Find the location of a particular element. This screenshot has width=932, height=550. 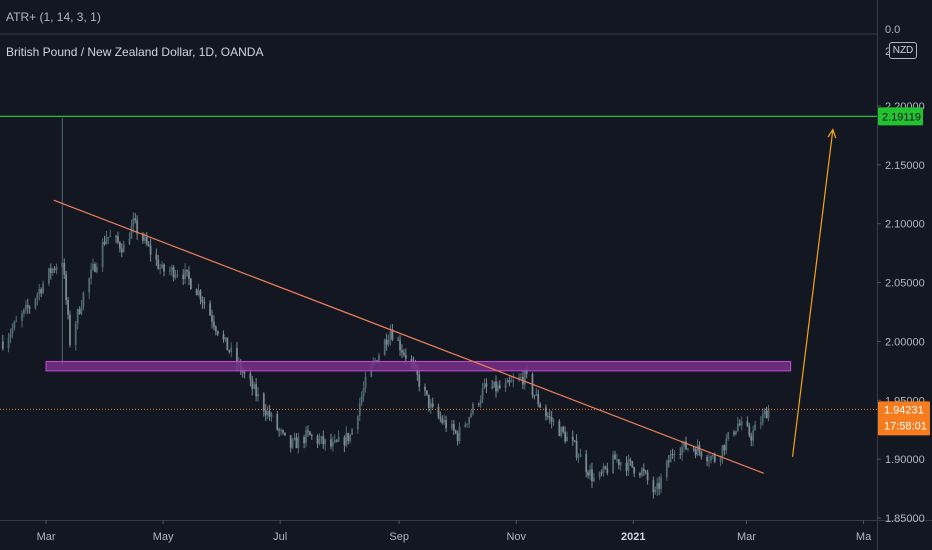

time-tick-label: May is located at coordinates (163, 537).